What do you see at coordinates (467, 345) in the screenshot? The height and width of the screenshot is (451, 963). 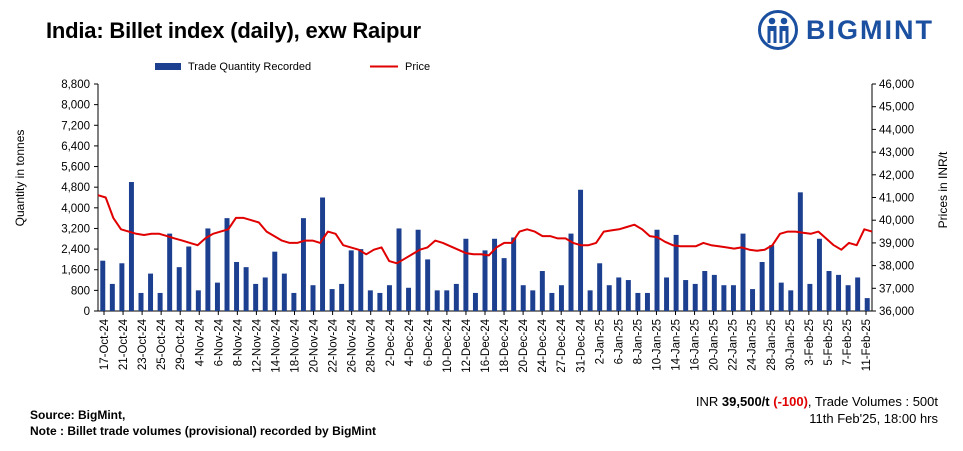 I see `x-tick-label: 12-Dec-24` at bounding box center [467, 345].